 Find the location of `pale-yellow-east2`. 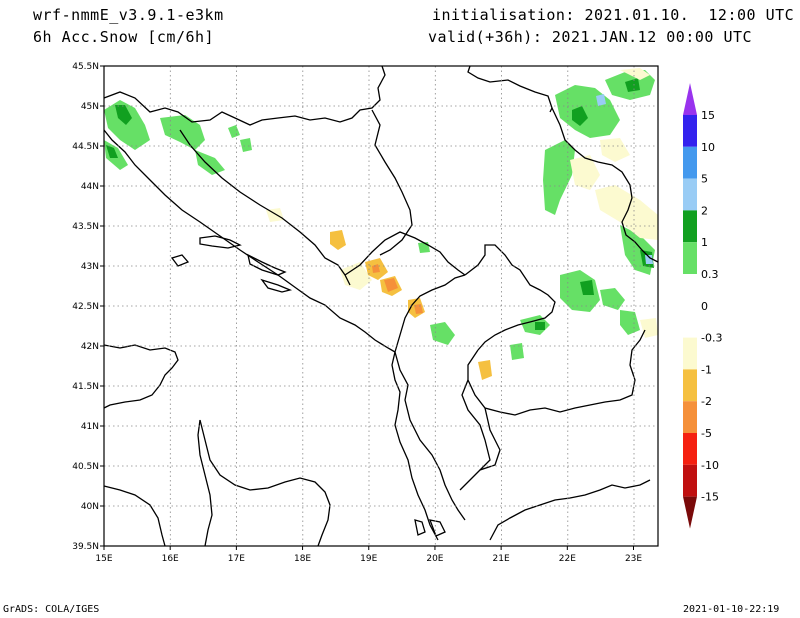

pale-yellow-east2 is located at coordinates (585, 172).